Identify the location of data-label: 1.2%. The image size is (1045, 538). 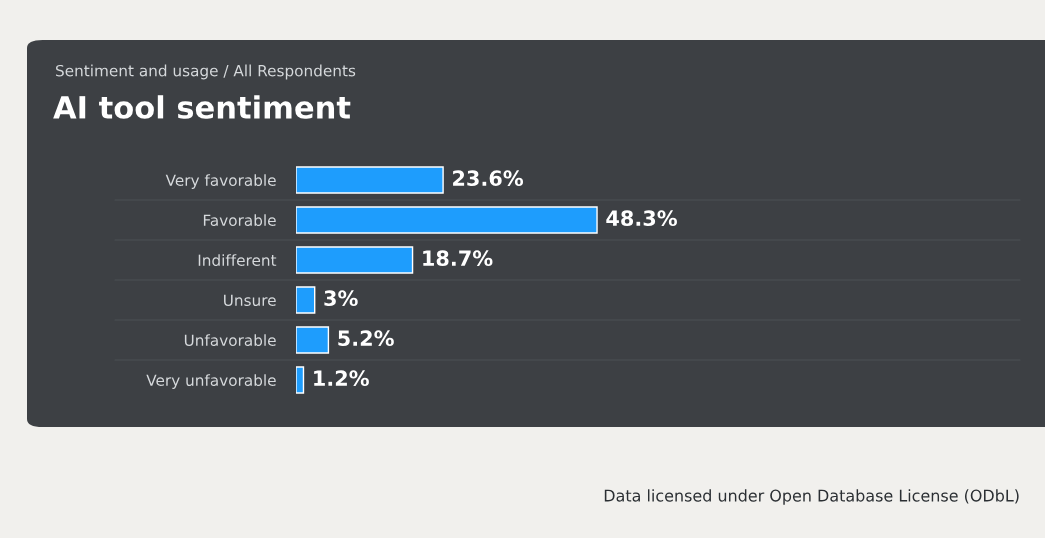
(341, 378).